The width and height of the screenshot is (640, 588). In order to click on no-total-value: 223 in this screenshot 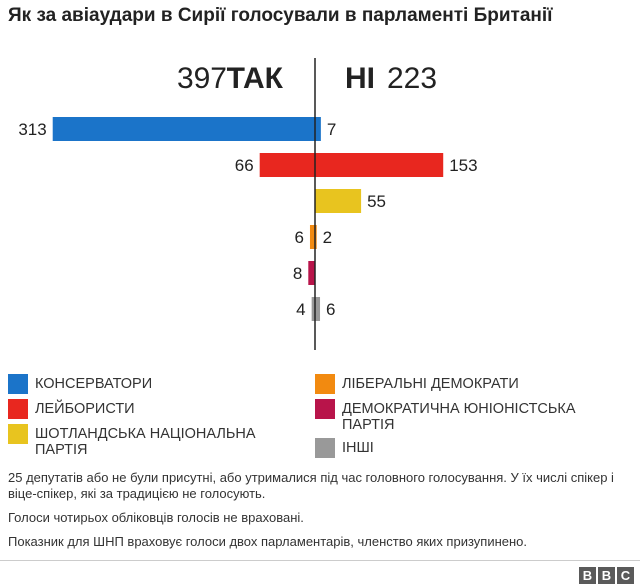, I will do `click(412, 78)`.